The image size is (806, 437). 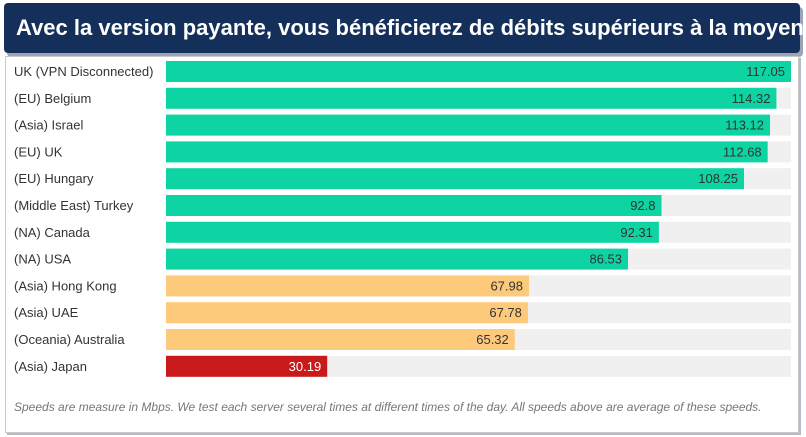 I want to click on category-label-oceania-australia: (Oceania) Australia, so click(x=69, y=339).